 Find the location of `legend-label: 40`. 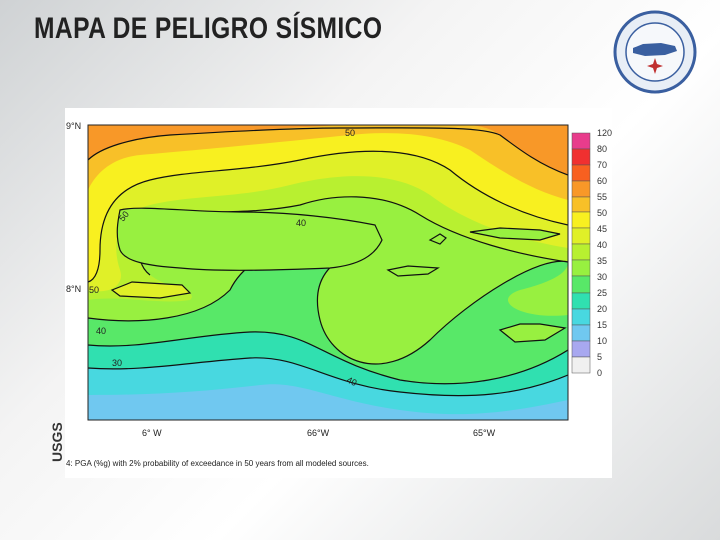

legend-label: 40 is located at coordinates (602, 245).